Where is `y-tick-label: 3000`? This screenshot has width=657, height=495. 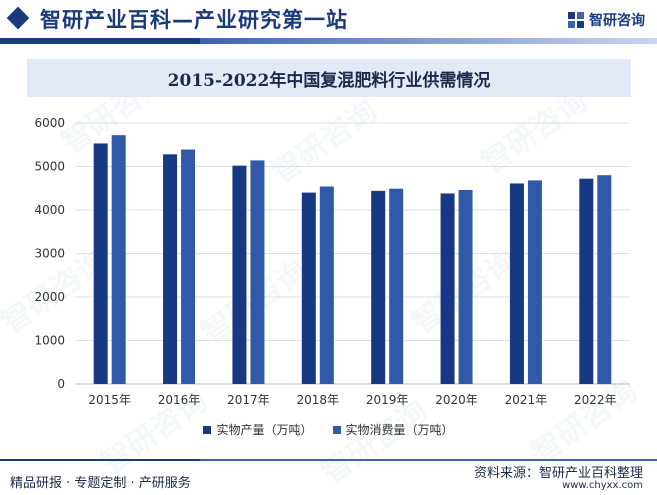
y-tick-label: 3000 is located at coordinates (49, 254).